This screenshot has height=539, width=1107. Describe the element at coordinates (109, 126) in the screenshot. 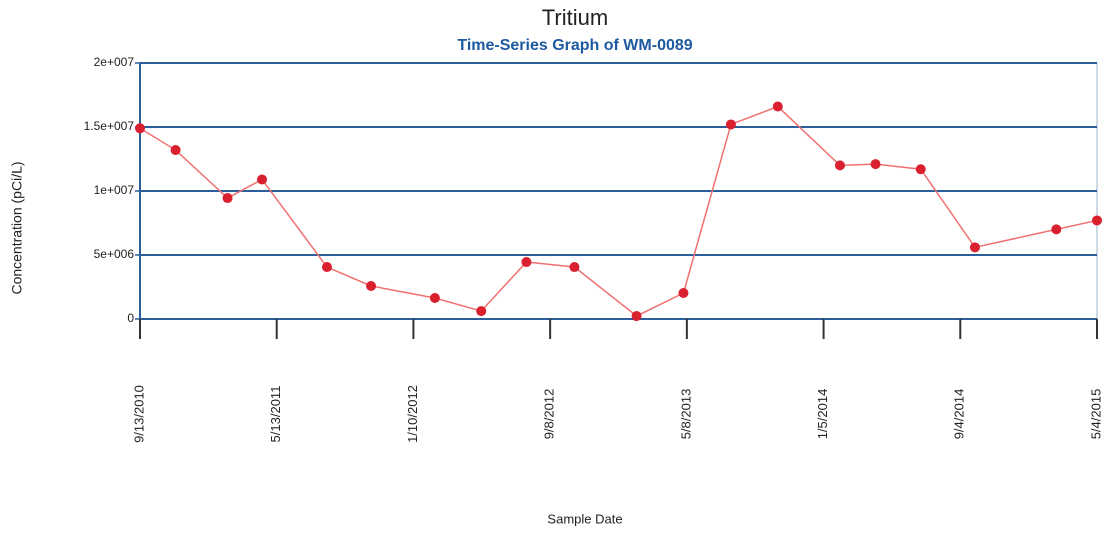

I see `y-tick-label: 1.5e+007` at that location.